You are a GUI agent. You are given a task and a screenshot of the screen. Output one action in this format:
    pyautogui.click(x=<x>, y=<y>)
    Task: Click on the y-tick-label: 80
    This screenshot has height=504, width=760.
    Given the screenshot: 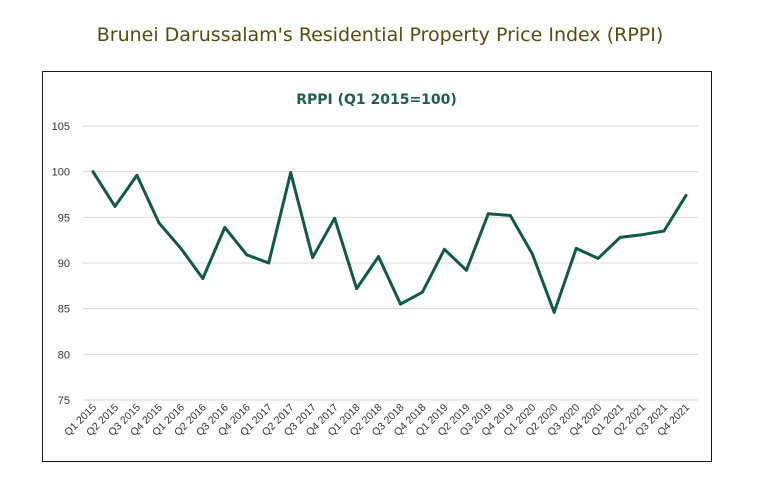 What is the action you would take?
    pyautogui.click(x=64, y=355)
    